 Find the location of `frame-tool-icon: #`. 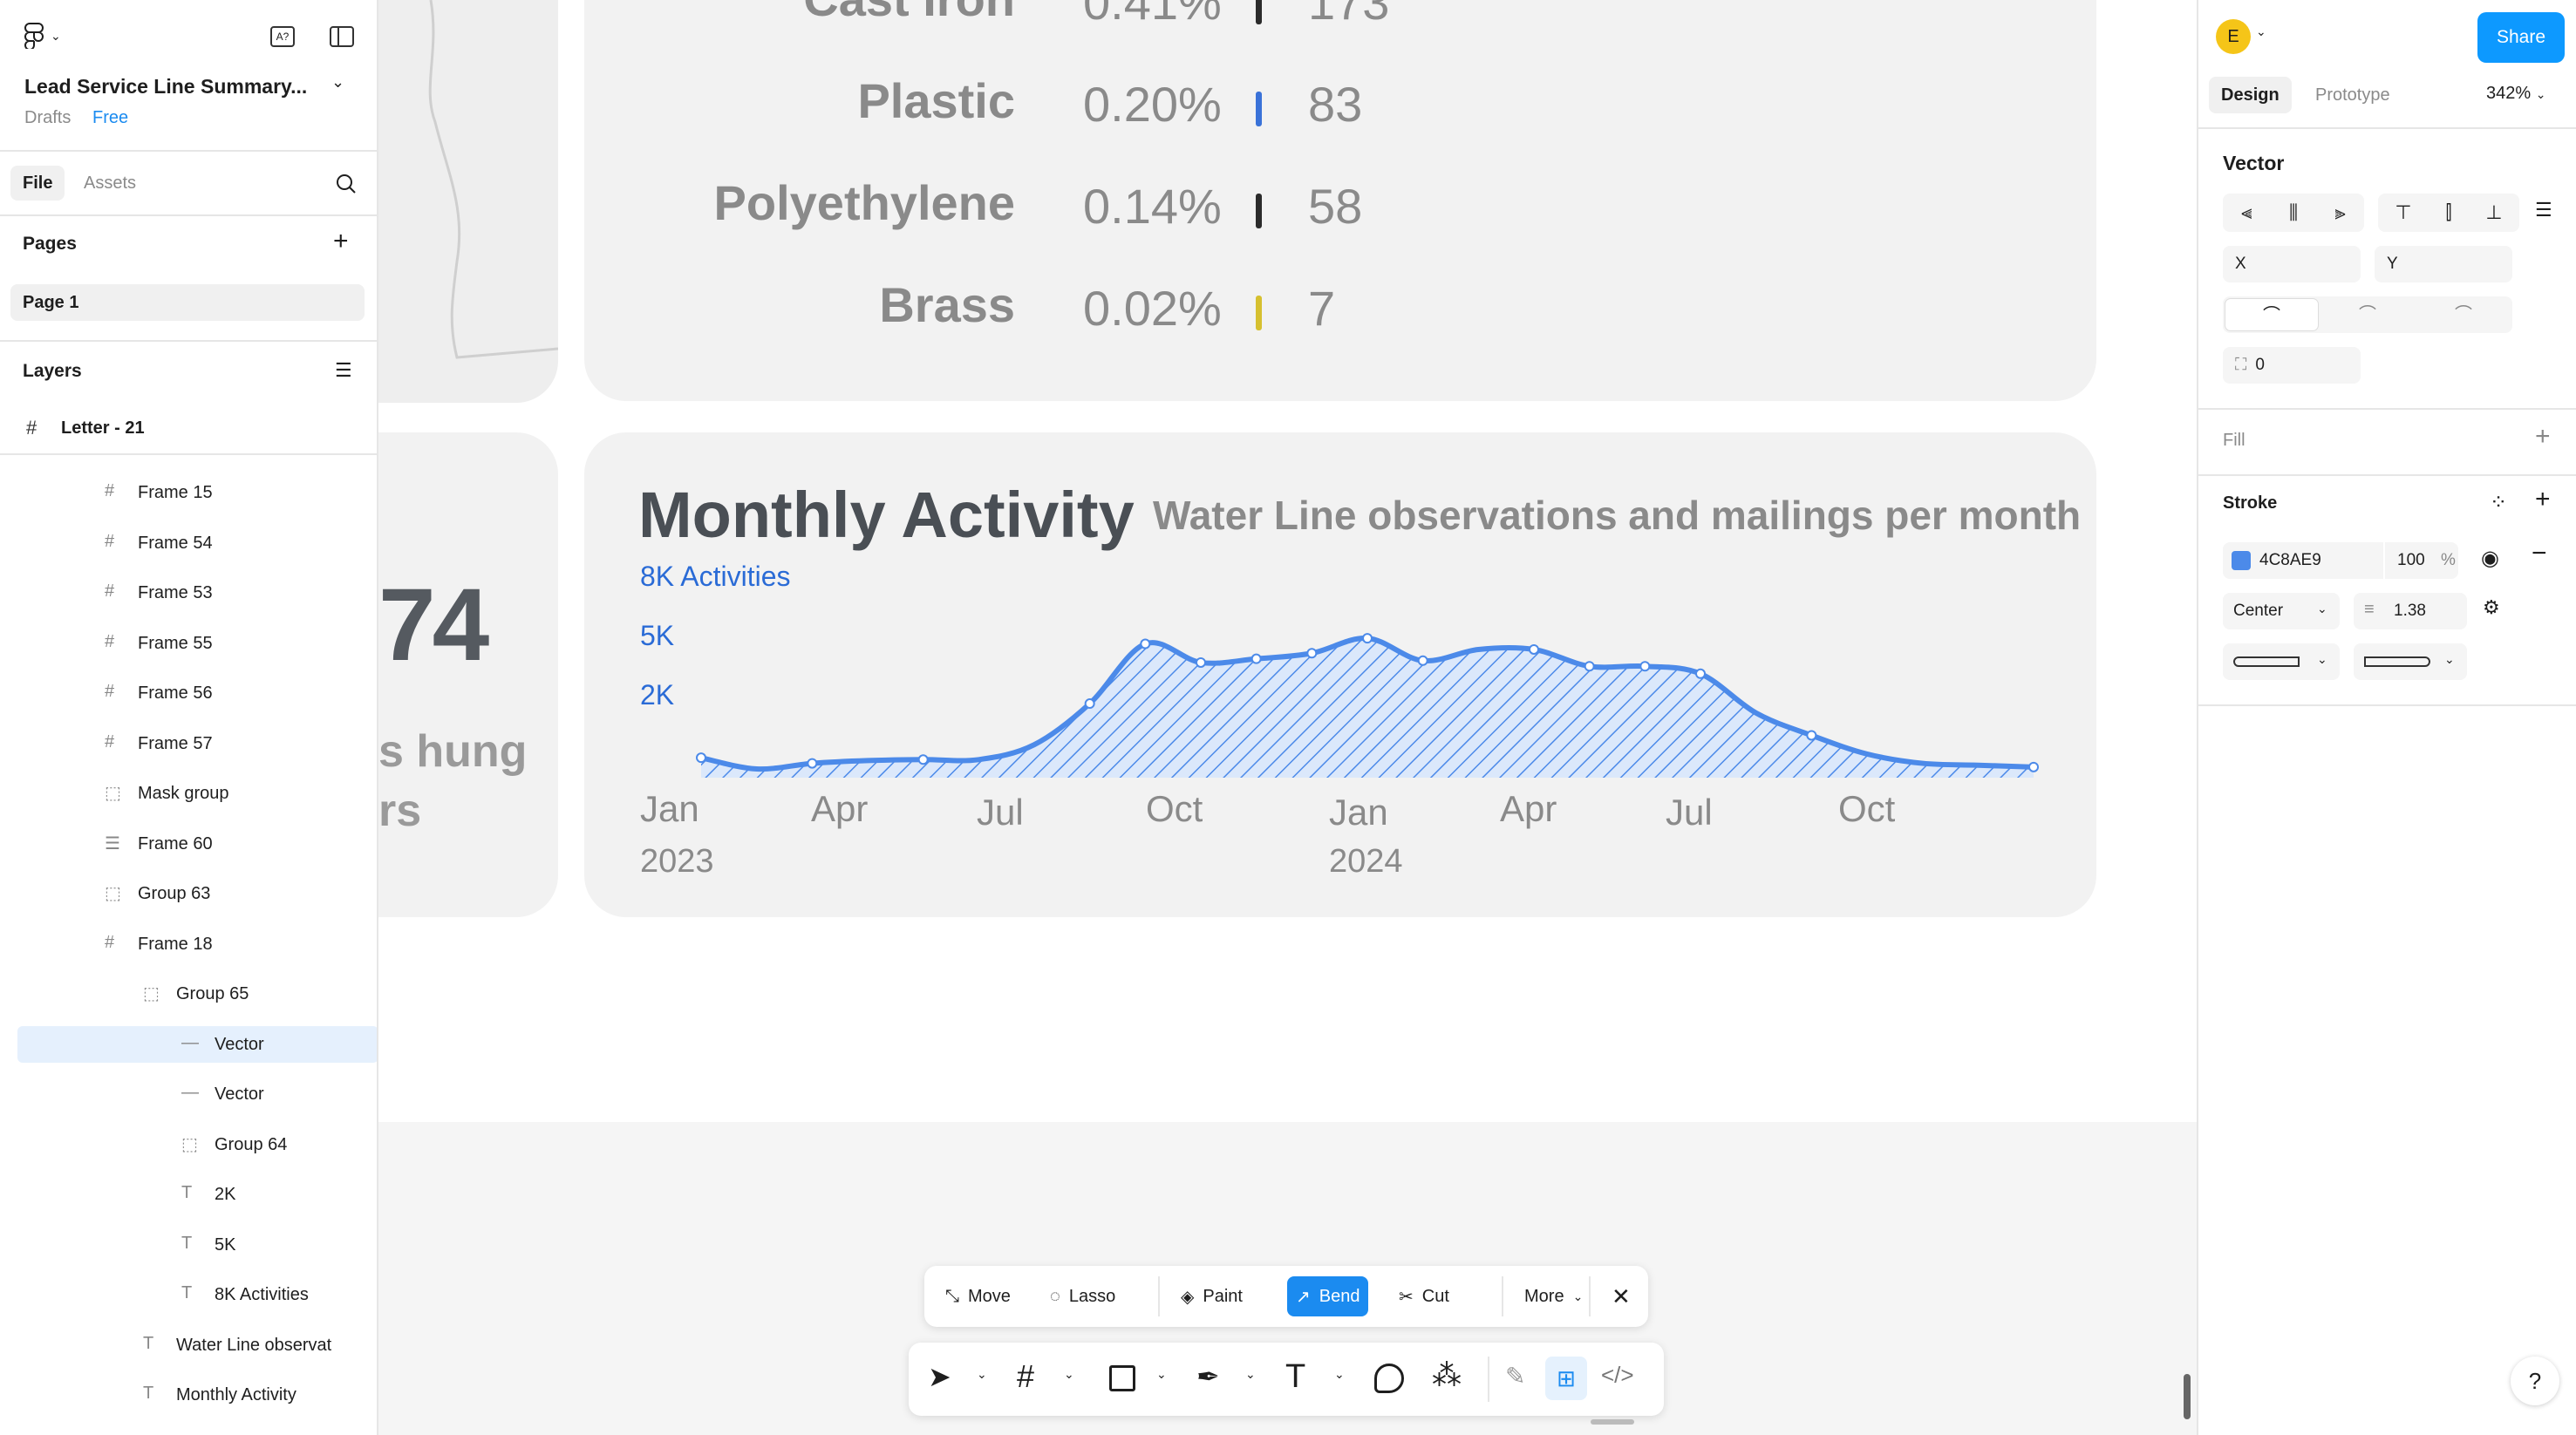

frame-tool-icon: # is located at coordinates (1026, 1376).